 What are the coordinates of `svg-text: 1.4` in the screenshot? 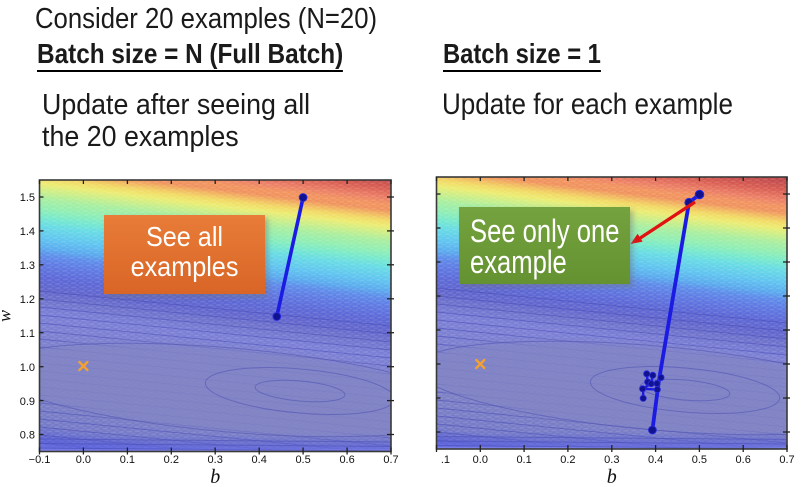 It's located at (27, 232).